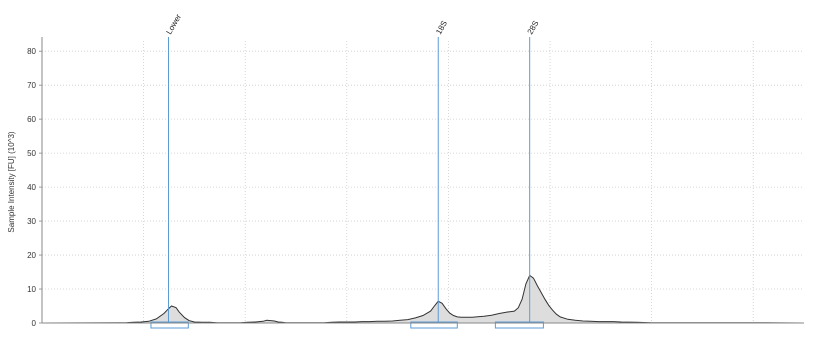 The image size is (814, 345). I want to click on y-tick-label: 30, so click(31, 221).